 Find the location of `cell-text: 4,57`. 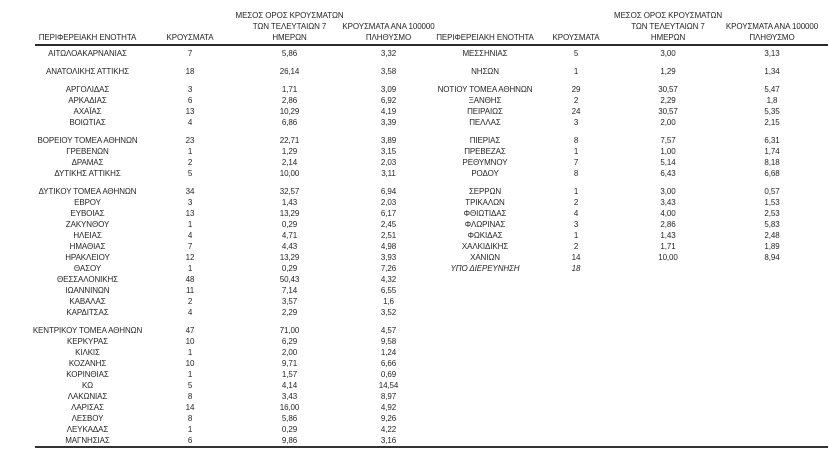

cell-text: 4,57 is located at coordinates (388, 331).